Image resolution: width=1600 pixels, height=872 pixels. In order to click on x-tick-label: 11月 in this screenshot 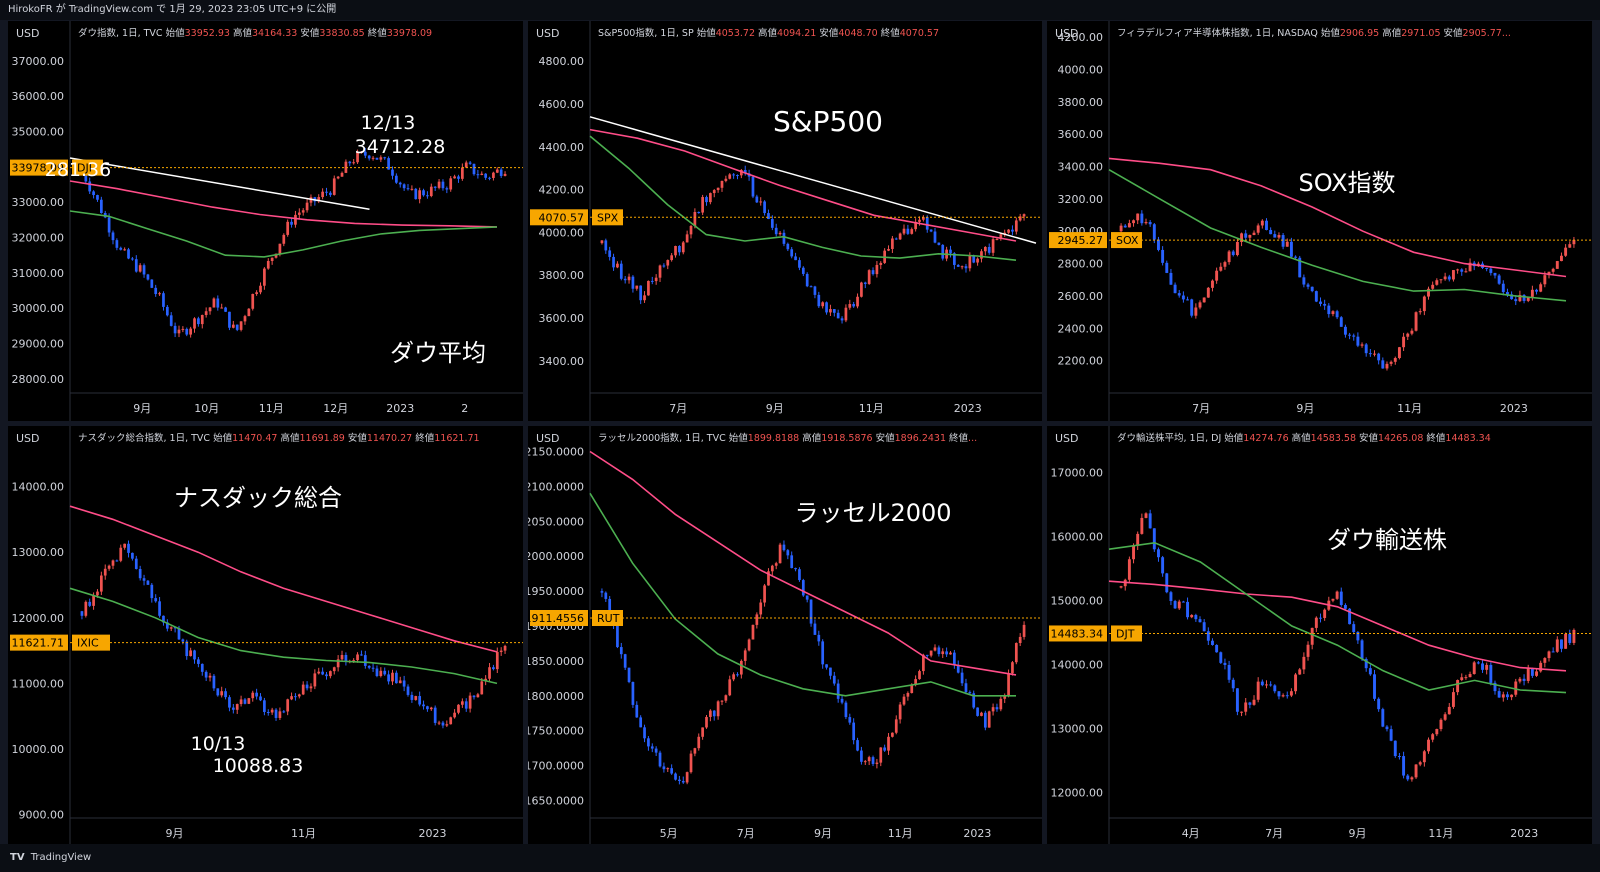, I will do `click(271, 408)`.